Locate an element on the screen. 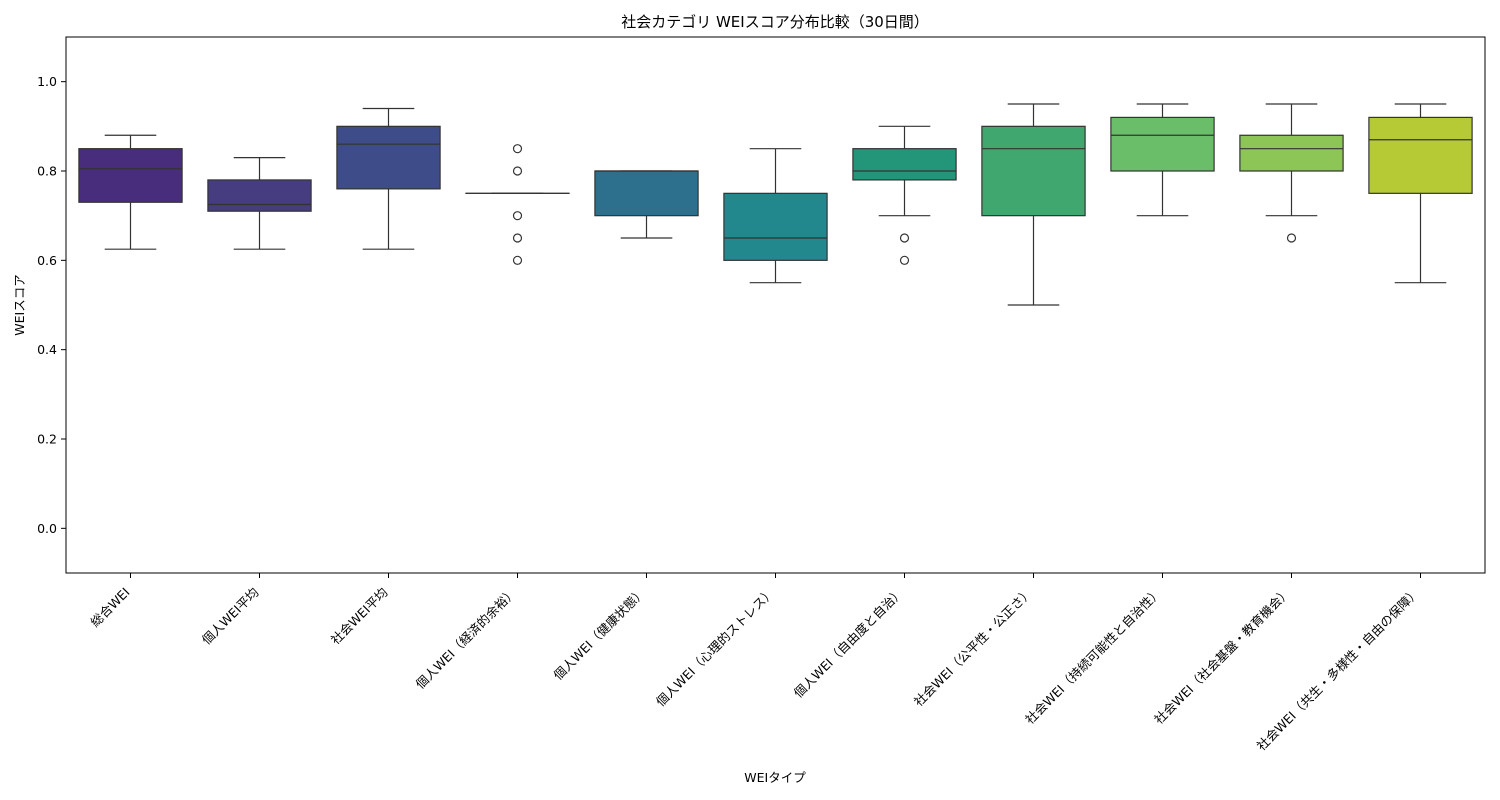 This screenshot has width=1500, height=800. y-axis: 0.0 0.2 0.4 0.6 0.8 1.0 is located at coordinates (51, 305).